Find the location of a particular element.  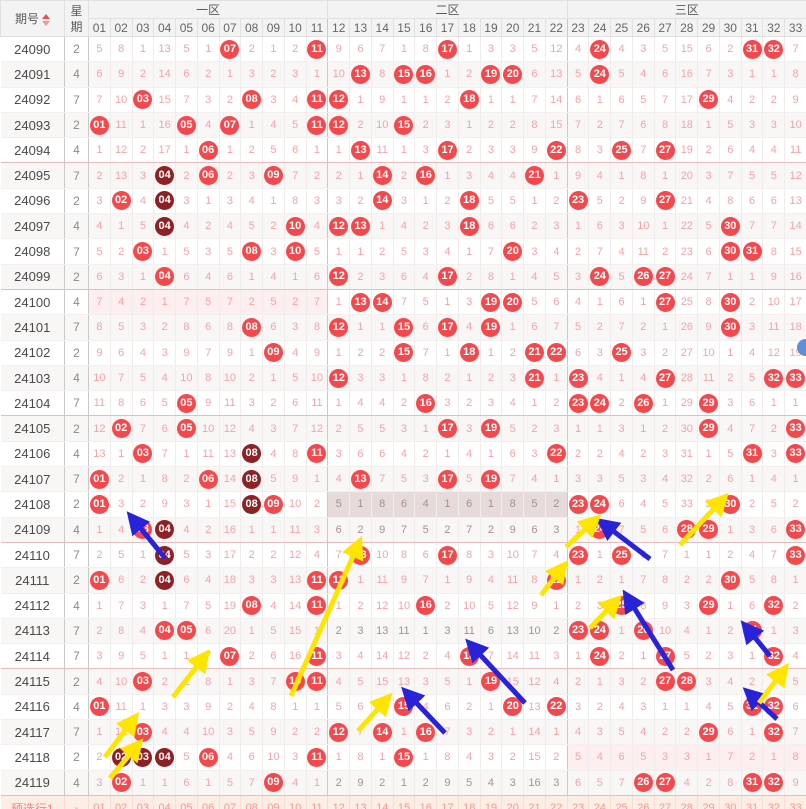

preselect-number-28: 28 is located at coordinates (687, 801).